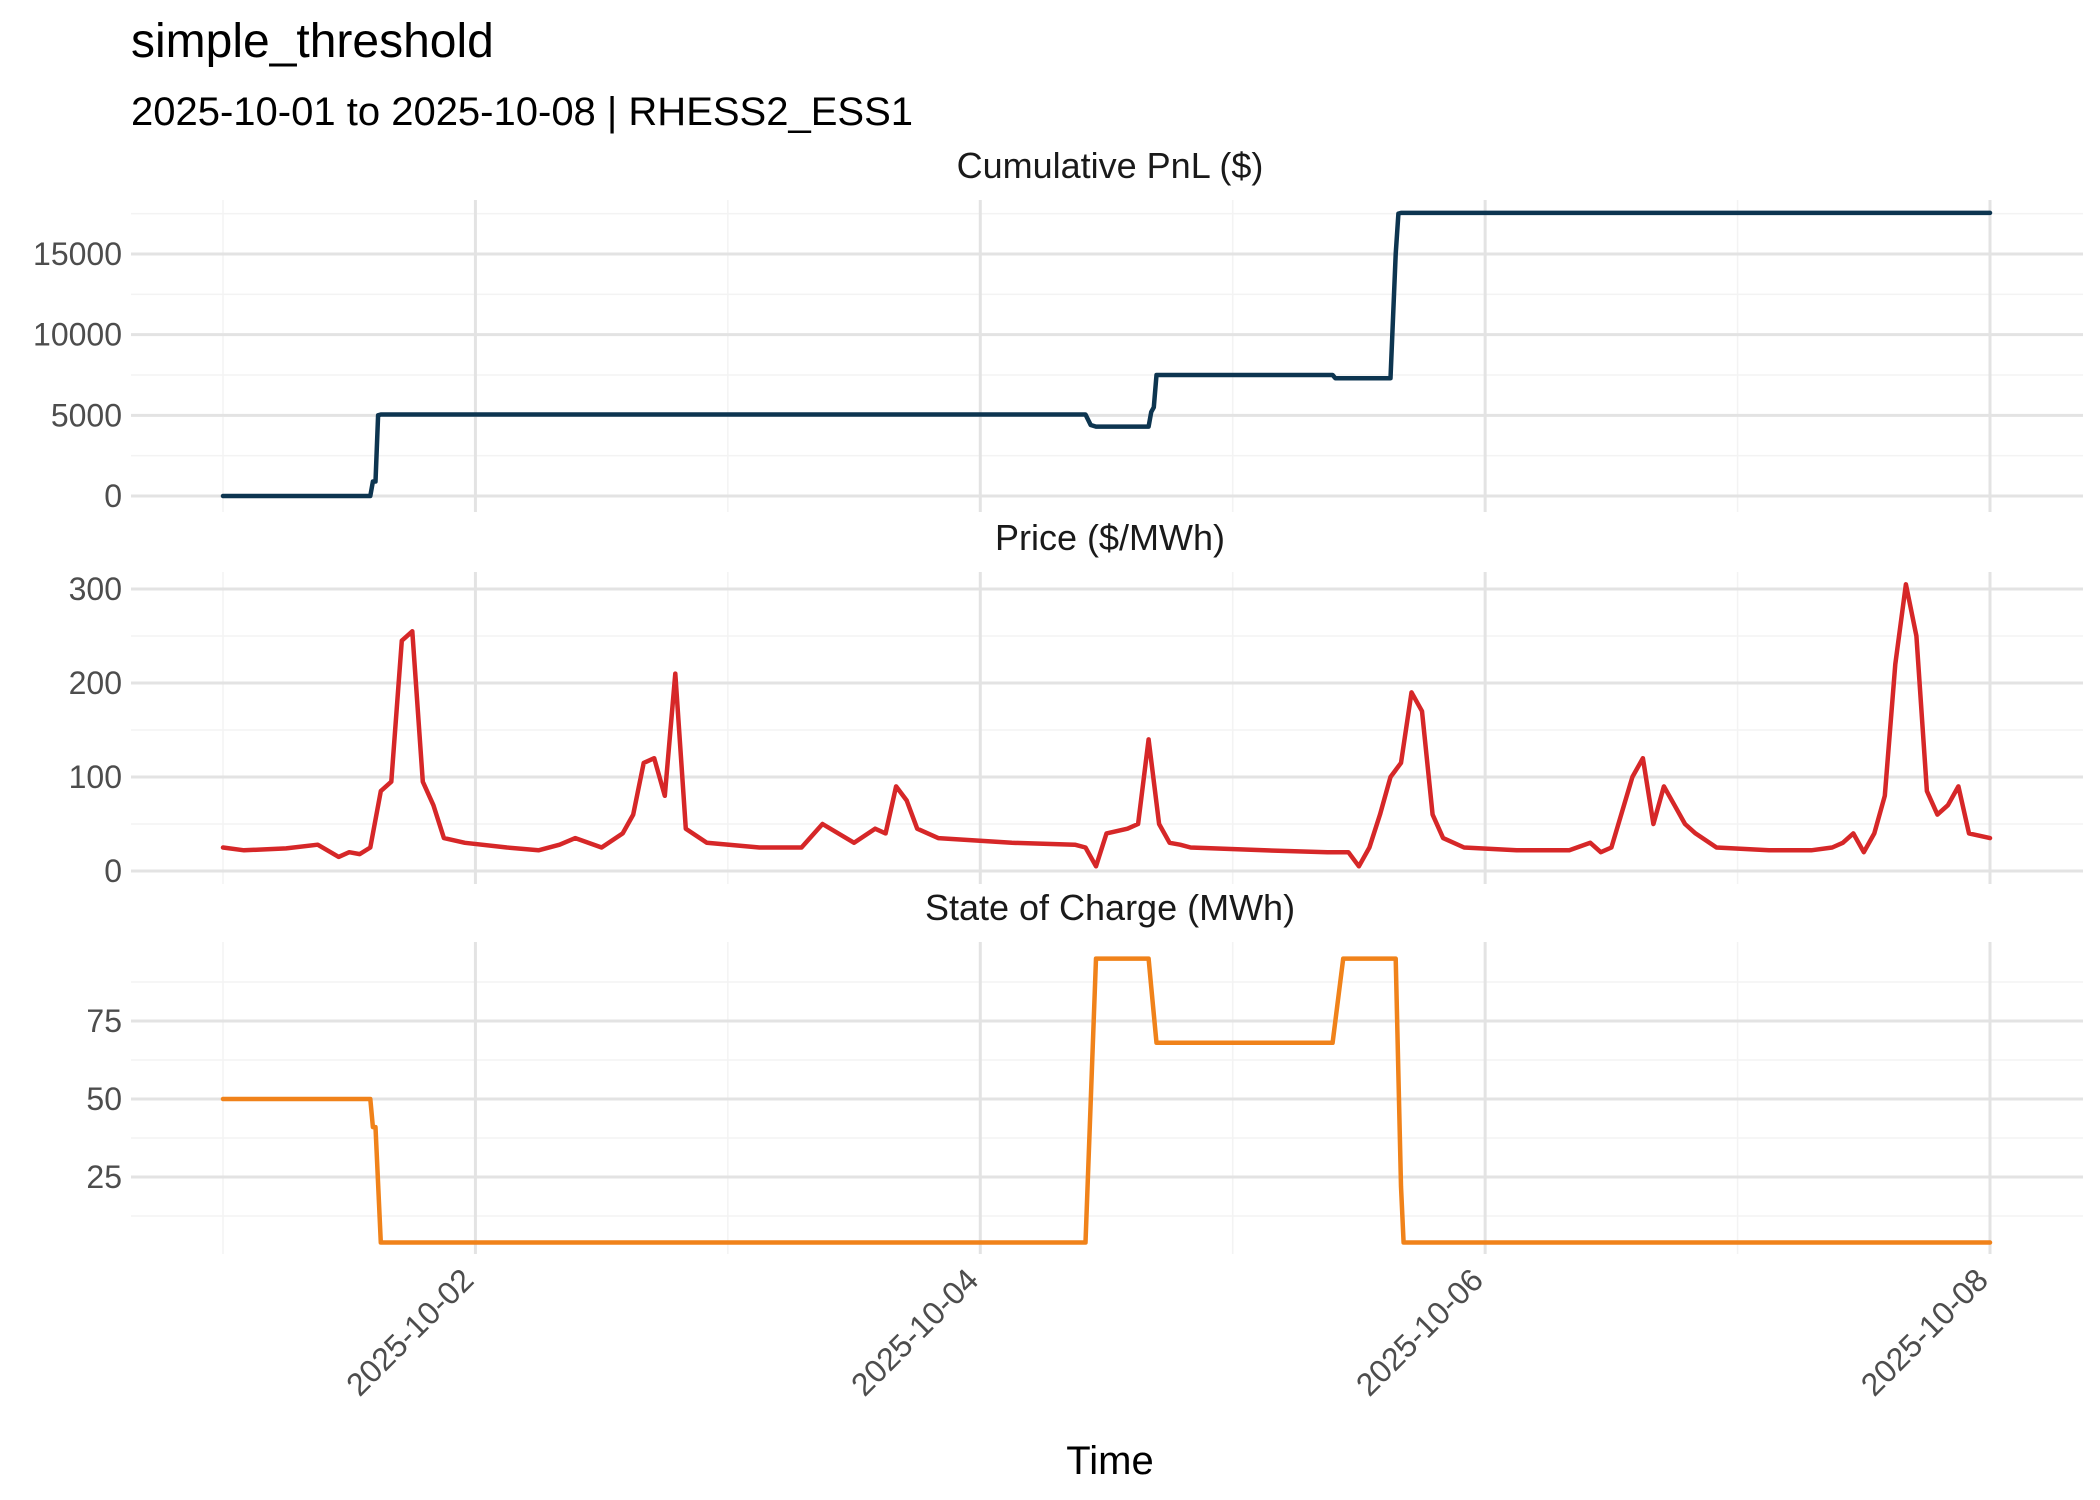 The height and width of the screenshot is (1500, 2100). Describe the element at coordinates (1109, 1461) in the screenshot. I see `x-axis-label: Time` at that location.